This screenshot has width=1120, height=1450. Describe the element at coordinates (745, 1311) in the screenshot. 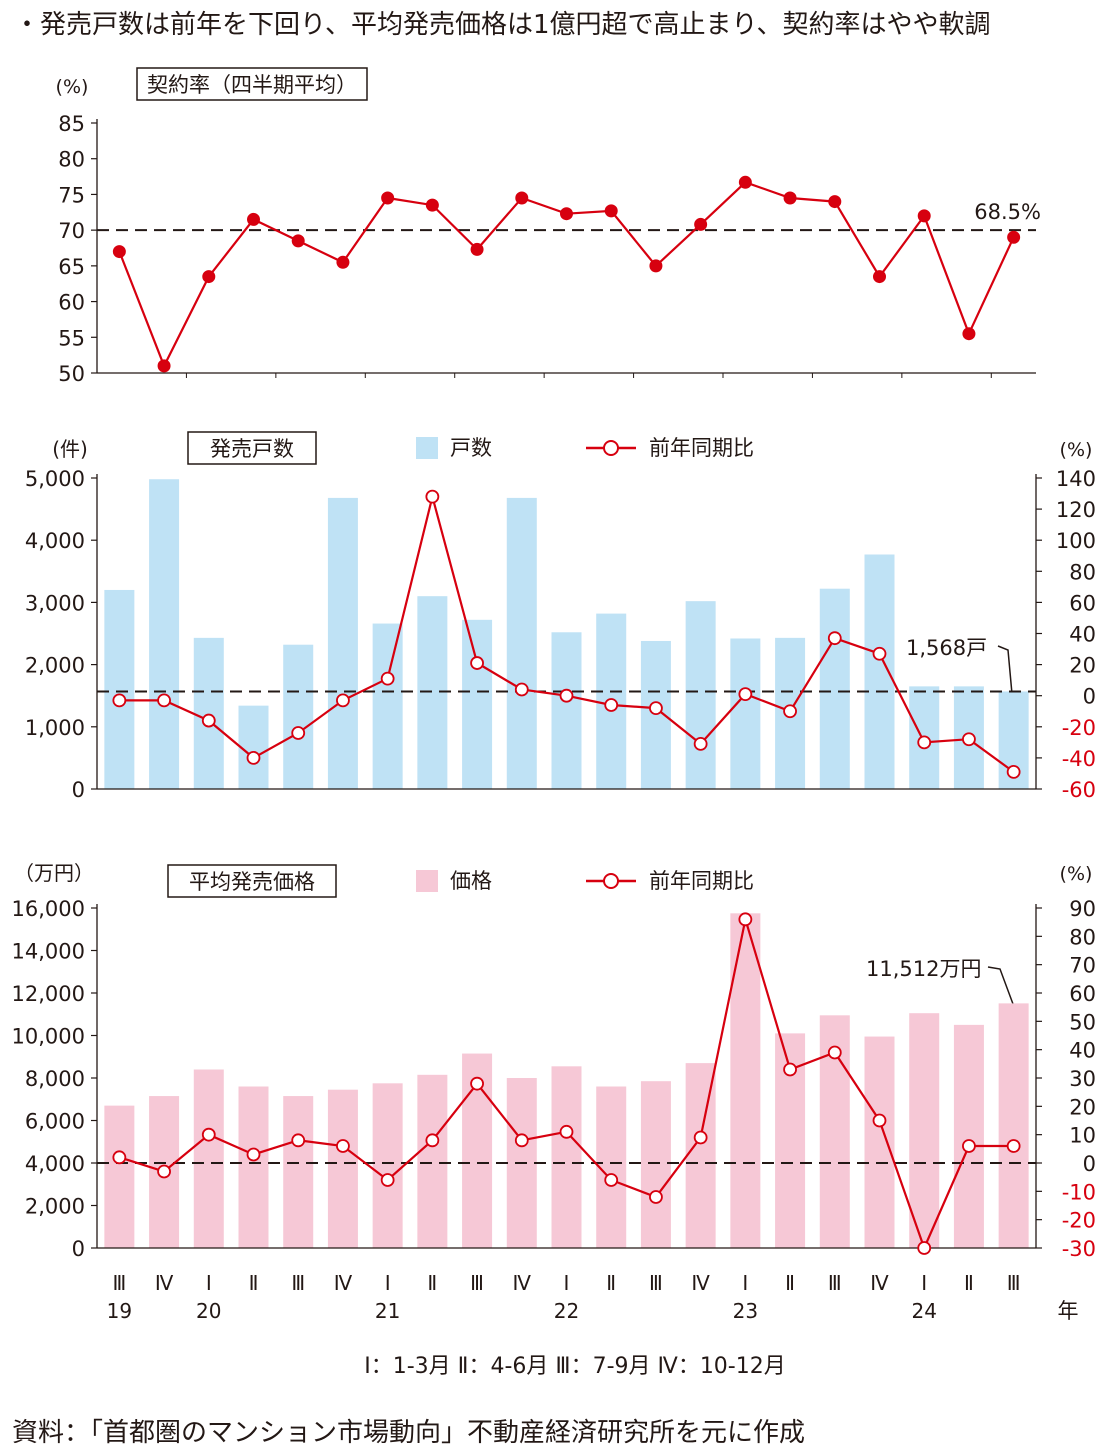

I see `year-label: 23` at that location.